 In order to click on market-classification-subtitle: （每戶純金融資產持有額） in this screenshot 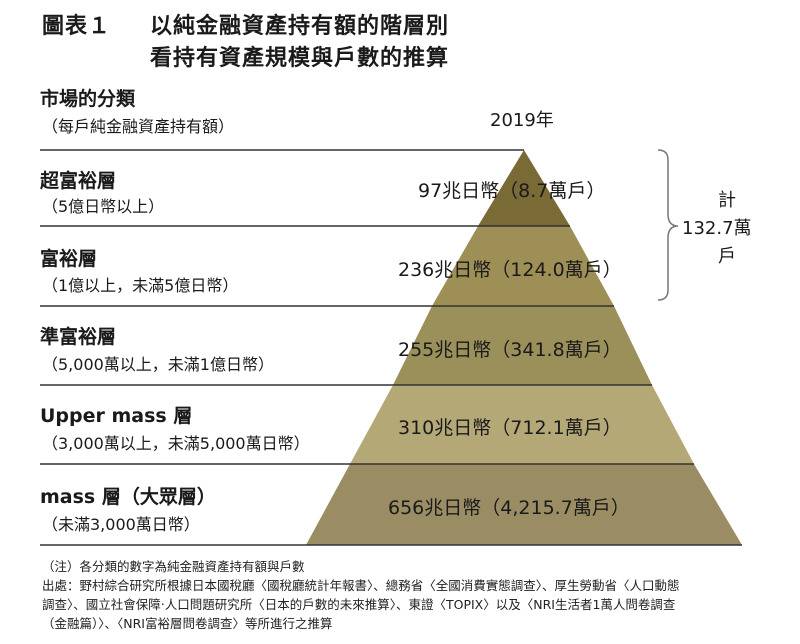, I will do `click(138, 126)`.